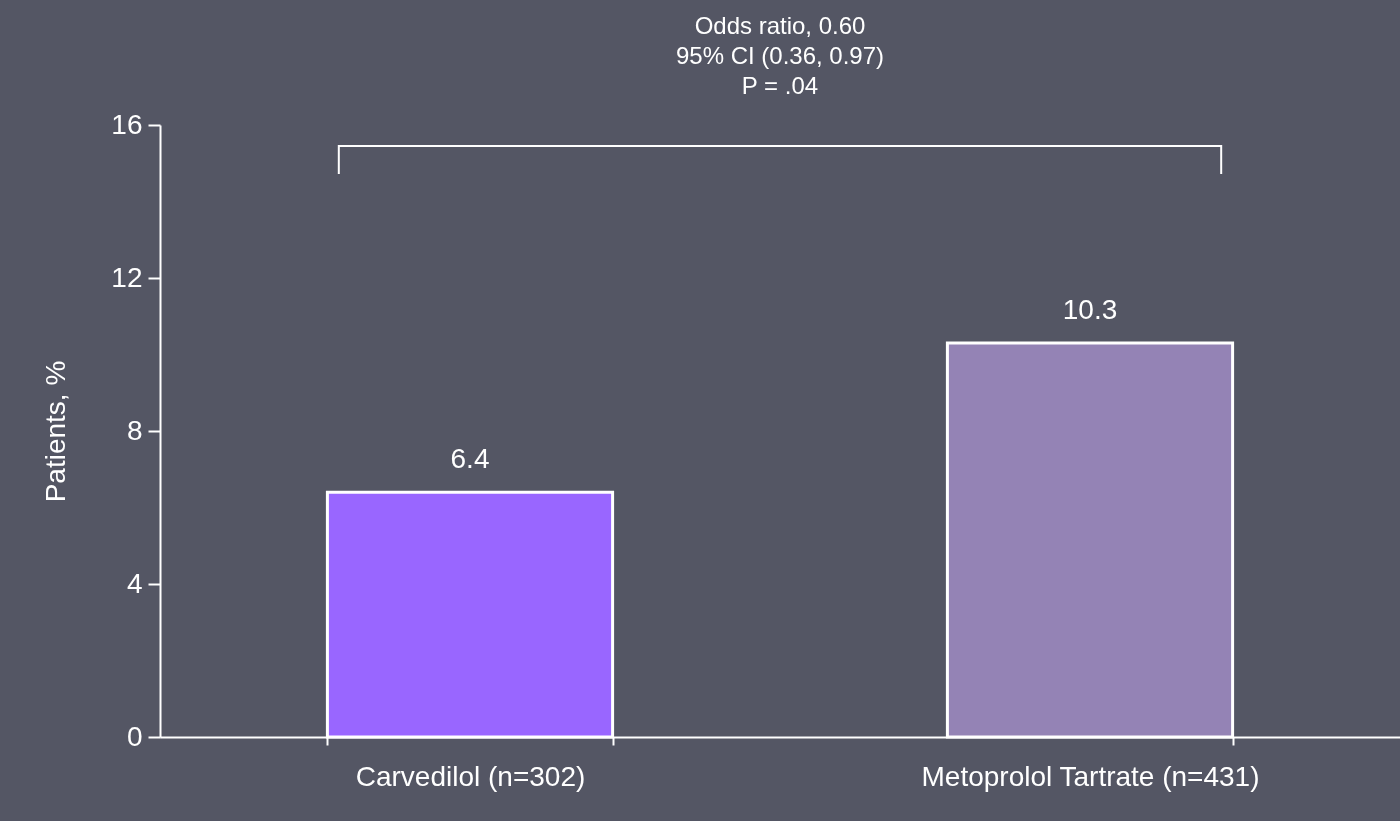 The height and width of the screenshot is (821, 1400). What do you see at coordinates (780, 25) in the screenshot?
I see `text: Odds ratio, 0.60` at bounding box center [780, 25].